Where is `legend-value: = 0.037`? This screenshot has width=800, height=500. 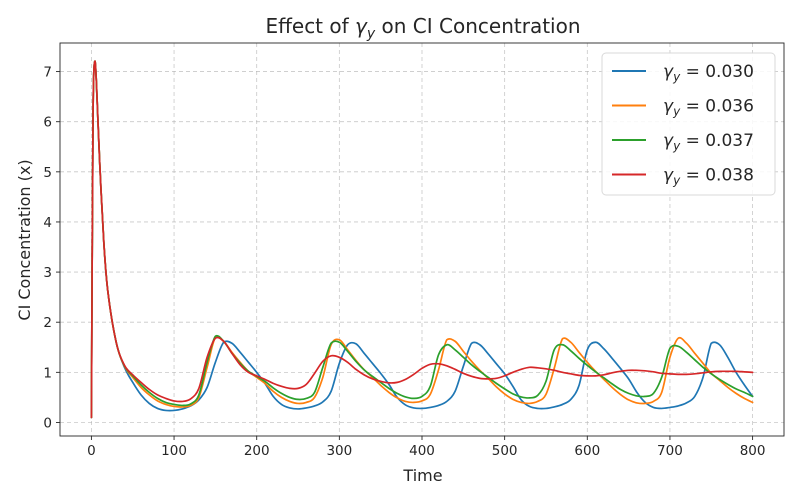 legend-value: = 0.037 is located at coordinates (717, 141).